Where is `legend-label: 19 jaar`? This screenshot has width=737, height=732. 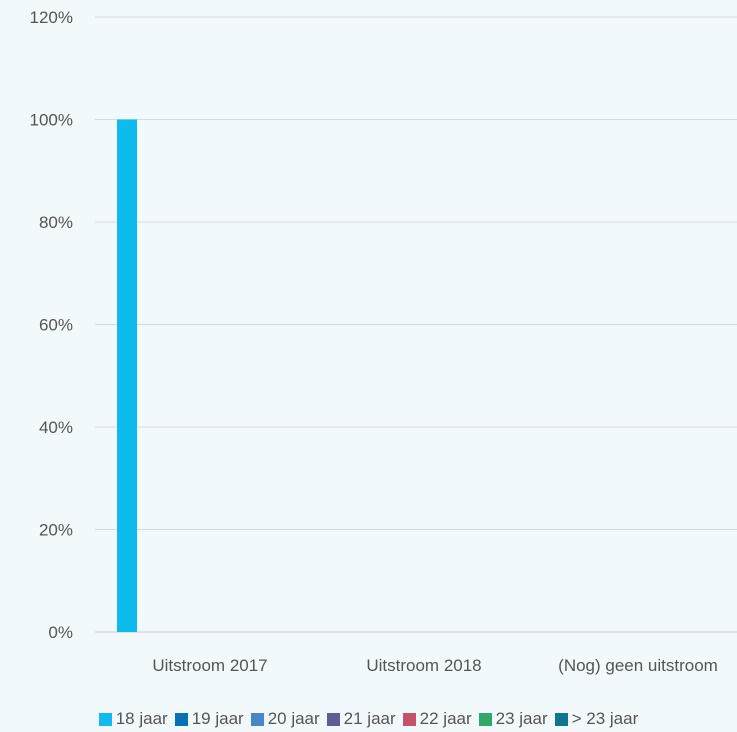 legend-label: 19 jaar is located at coordinates (217, 718).